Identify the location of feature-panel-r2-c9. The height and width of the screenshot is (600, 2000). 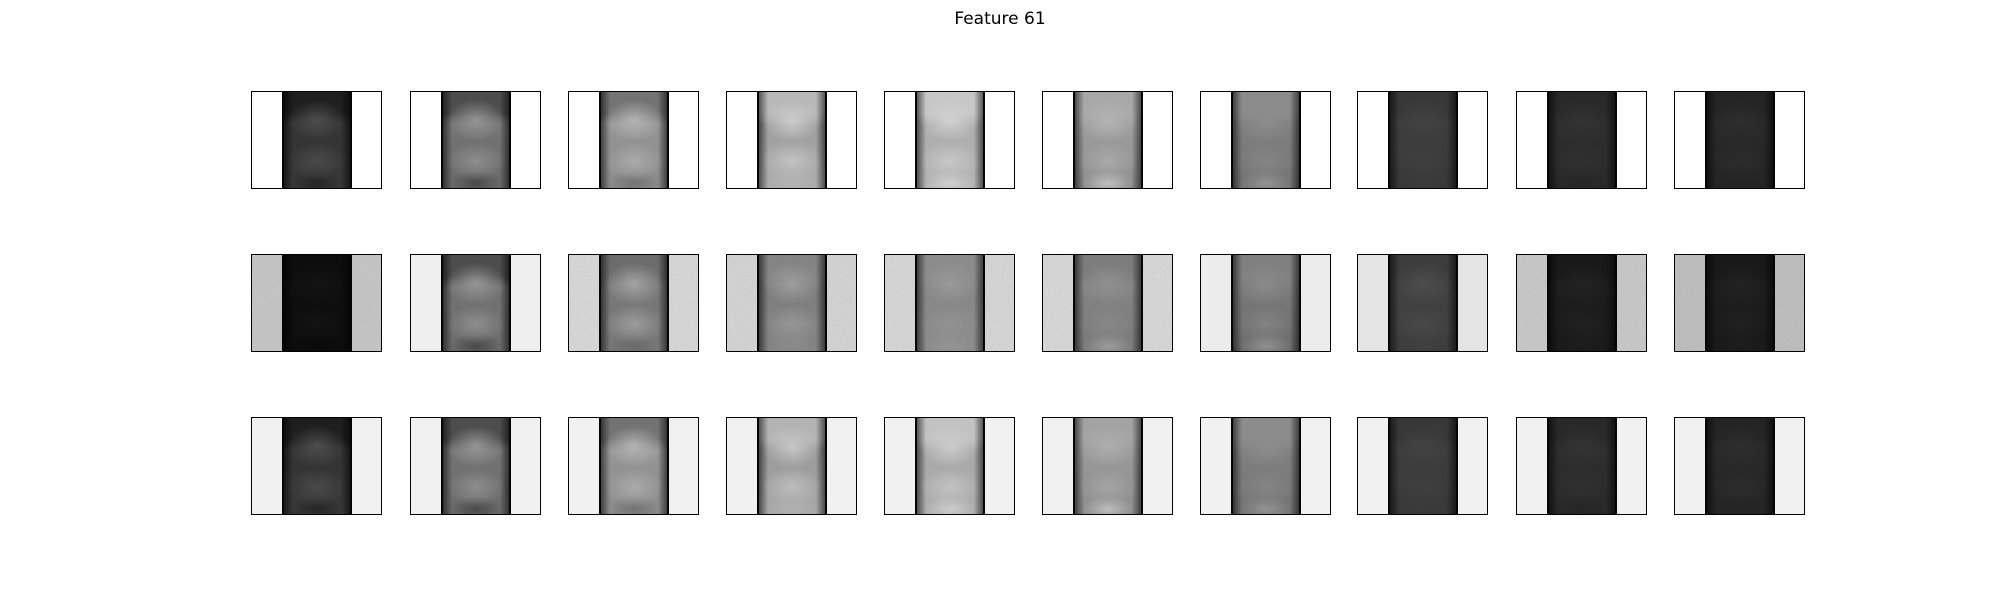
(1581, 303).